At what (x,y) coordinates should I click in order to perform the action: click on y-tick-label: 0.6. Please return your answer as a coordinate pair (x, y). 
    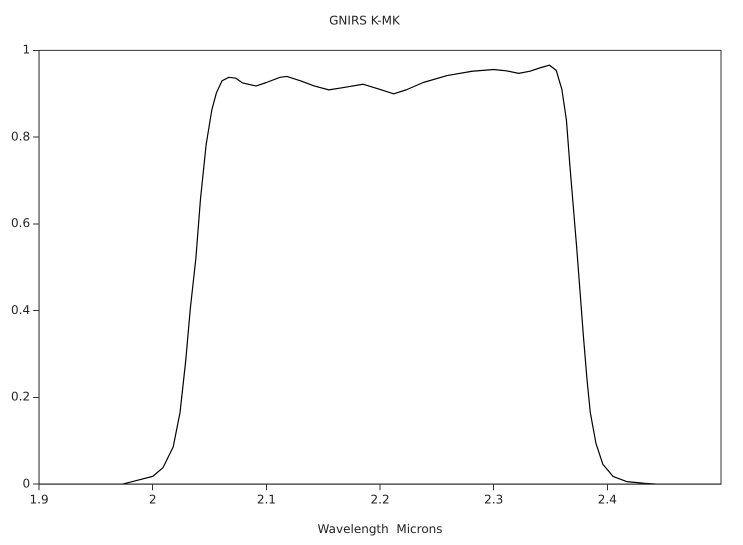
    Looking at the image, I should click on (20, 223).